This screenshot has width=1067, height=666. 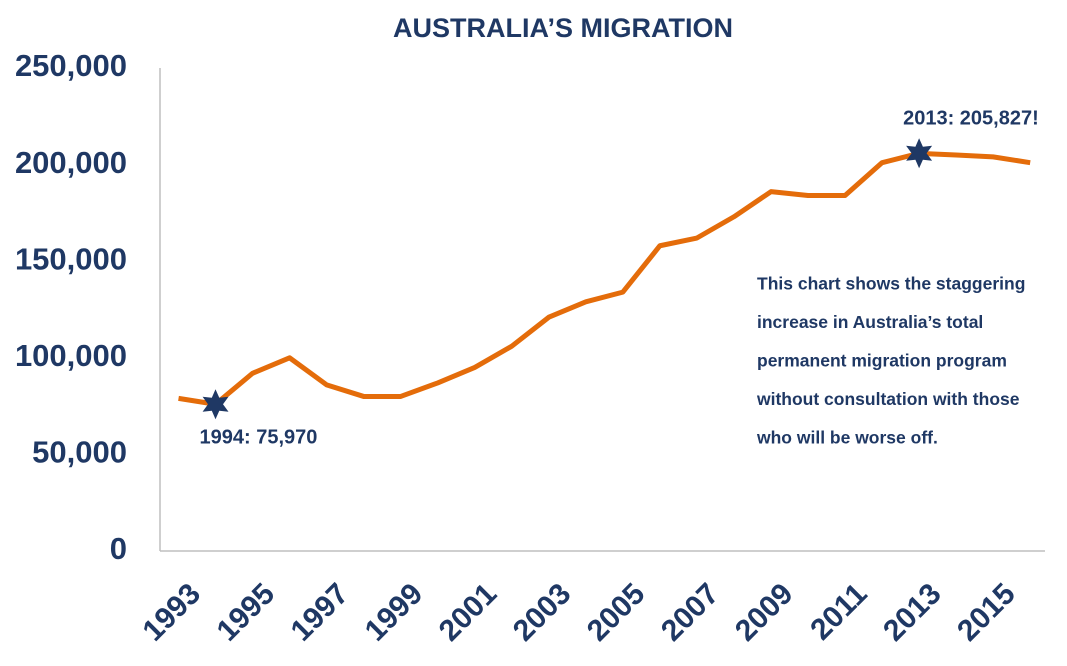 What do you see at coordinates (468, 612) in the screenshot?
I see `x-tick-label: 2001` at bounding box center [468, 612].